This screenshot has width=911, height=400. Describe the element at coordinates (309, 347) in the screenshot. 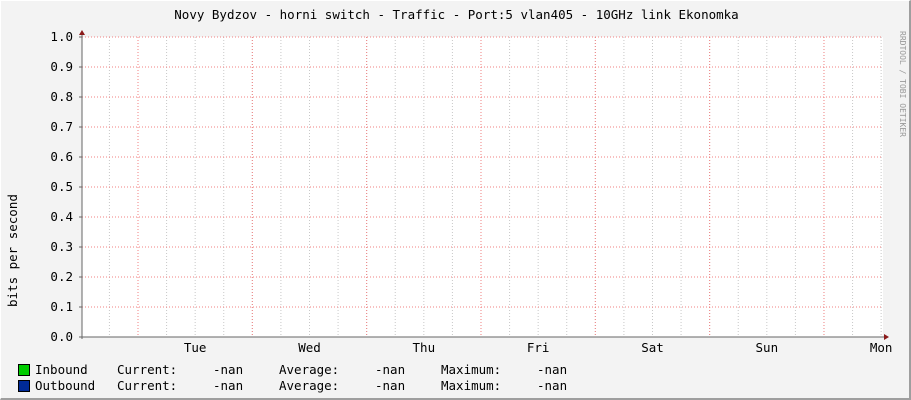

I see `x-tick-label: Wed` at that location.